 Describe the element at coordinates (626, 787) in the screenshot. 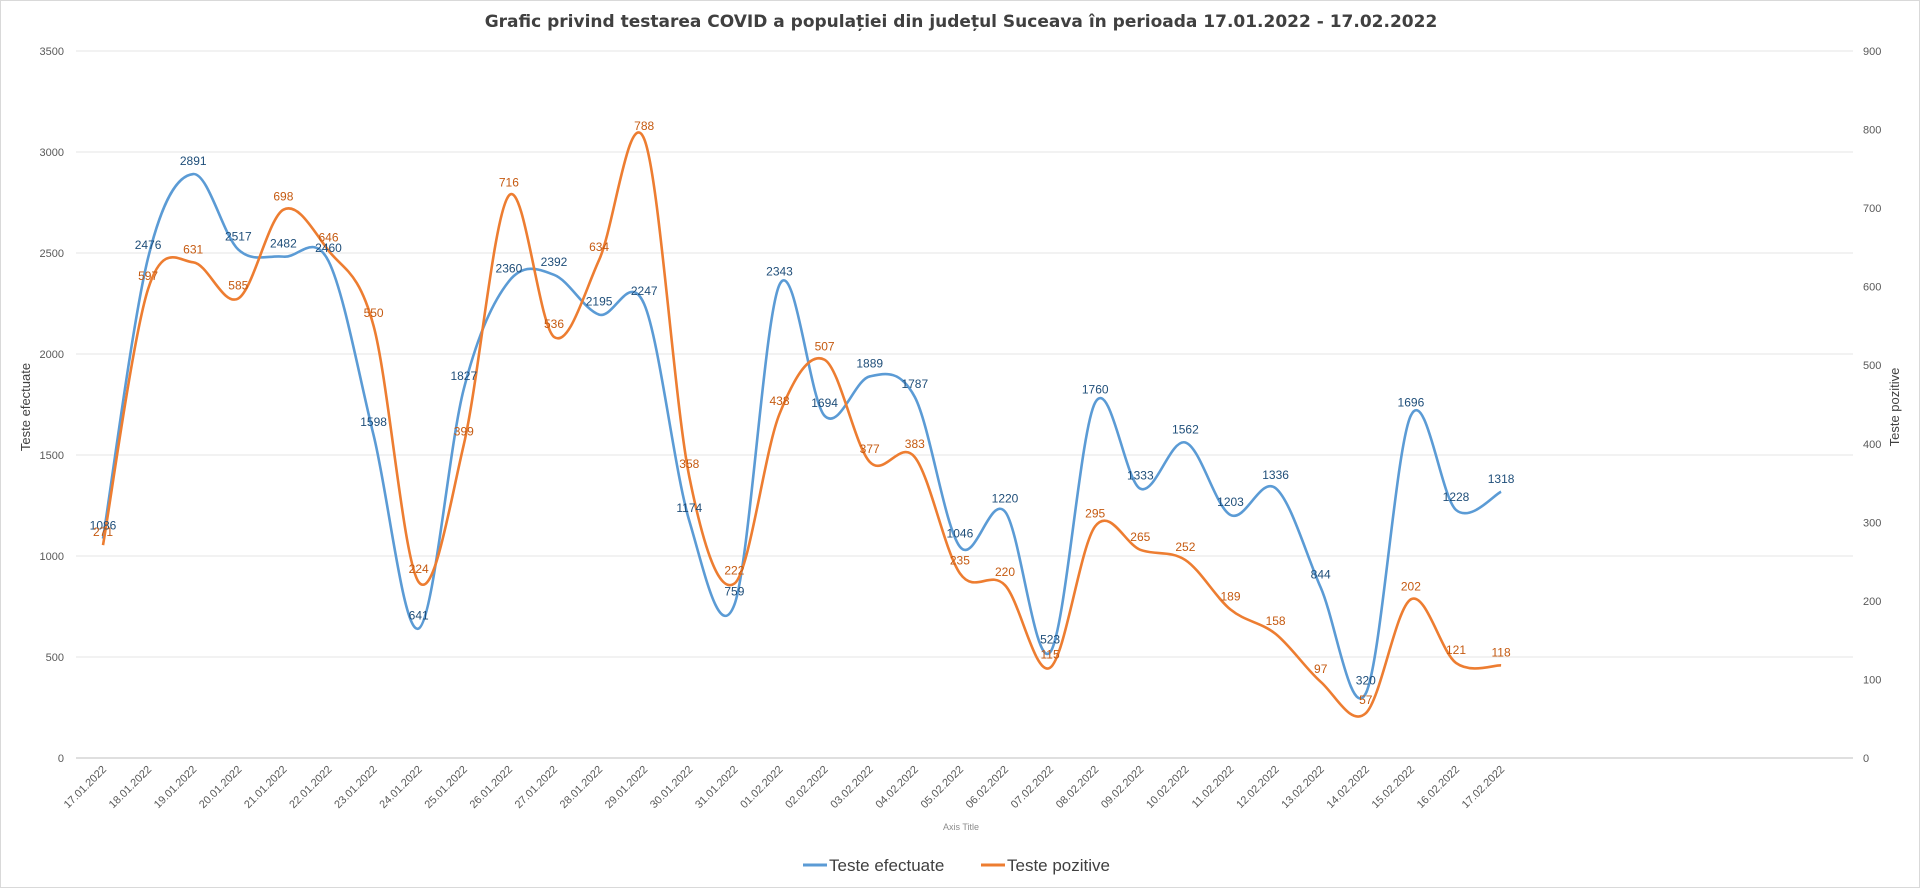

I see `x-tick-label: 29.01.2022` at that location.